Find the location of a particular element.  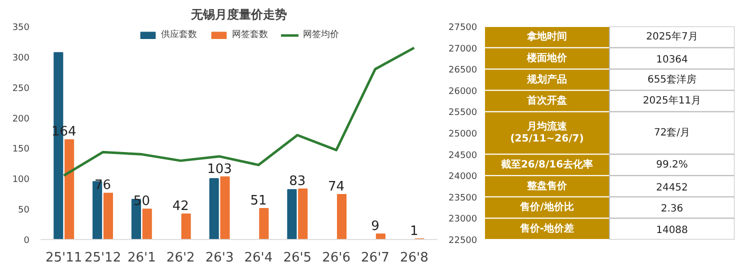

category-label: 截至26/8/16去化率 is located at coordinates (547, 164).